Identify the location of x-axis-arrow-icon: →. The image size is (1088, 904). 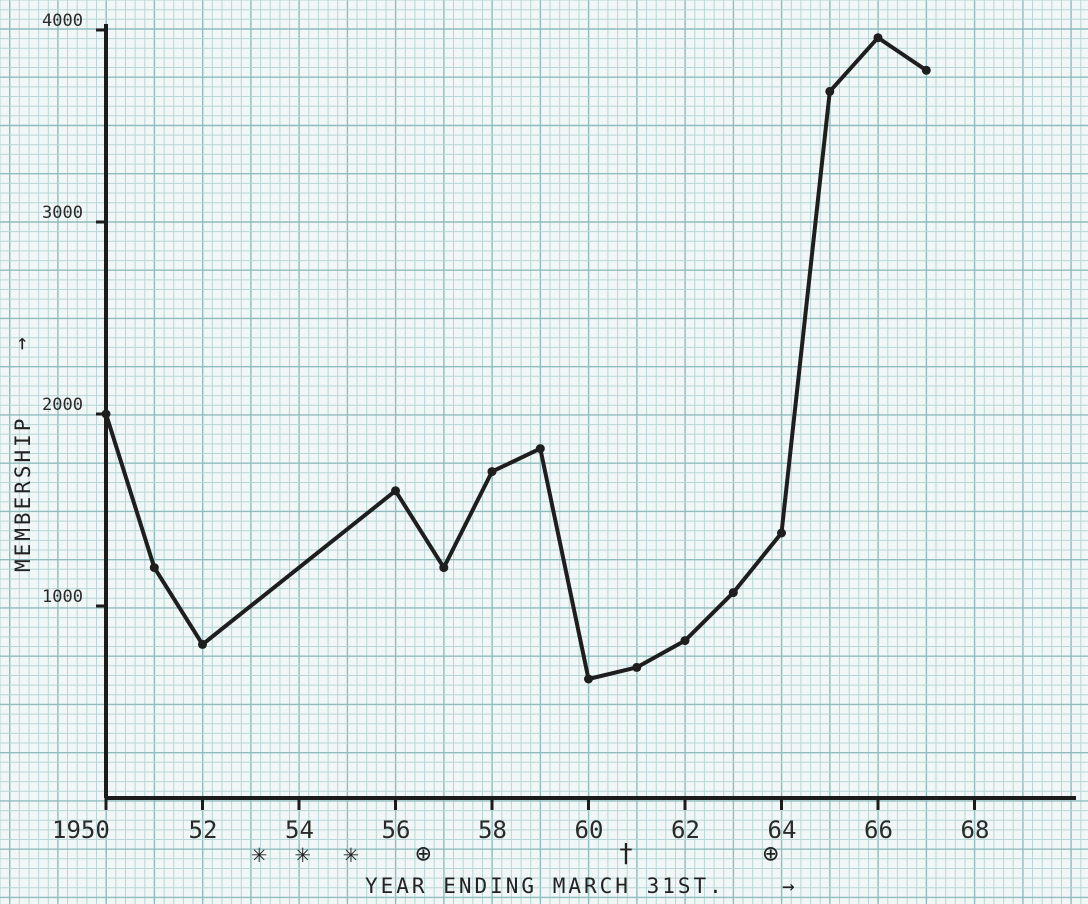
(790, 886).